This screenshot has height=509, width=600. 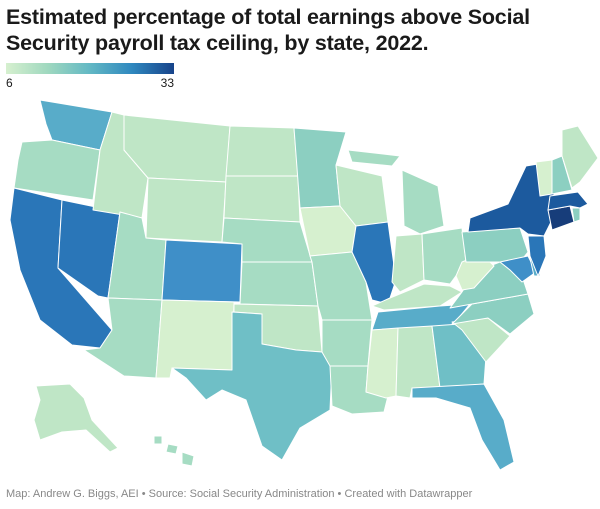 What do you see at coordinates (262, 151) in the screenshot?
I see `state-north-dakota` at bounding box center [262, 151].